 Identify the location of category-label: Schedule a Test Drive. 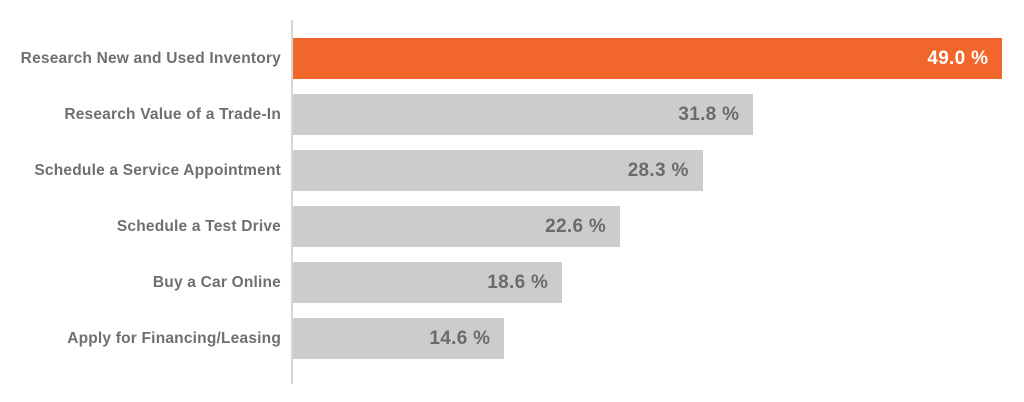
(198, 226).